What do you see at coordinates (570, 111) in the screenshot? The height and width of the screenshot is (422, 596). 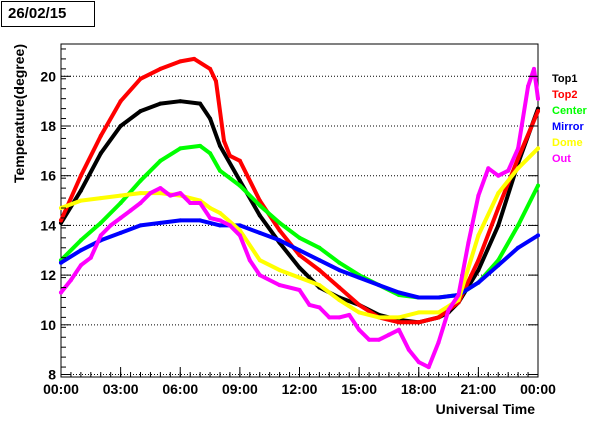 I see `legend-entry-center: Center` at bounding box center [570, 111].